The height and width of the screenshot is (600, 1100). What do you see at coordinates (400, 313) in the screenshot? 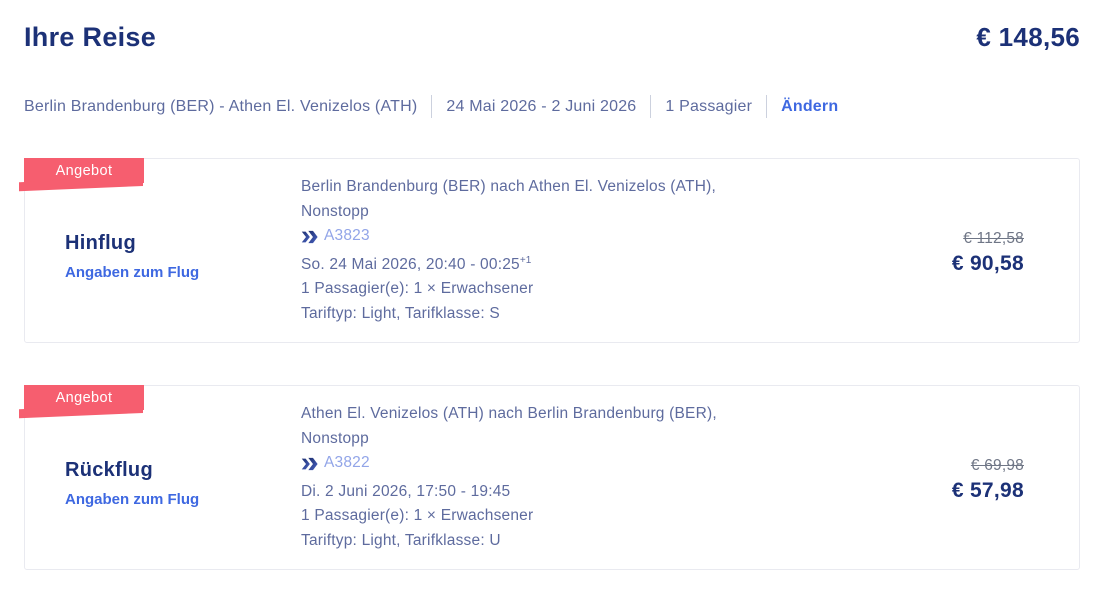
I see `flight-fare-line: Tariftyp: Light, Tarifklasse: S` at bounding box center [400, 313].